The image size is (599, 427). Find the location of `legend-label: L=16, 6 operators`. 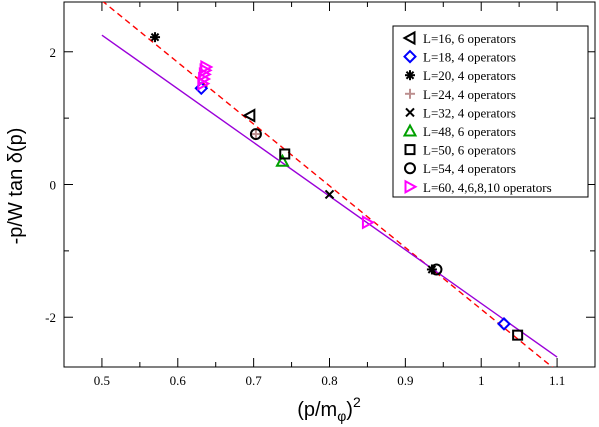

legend-label: L=16, 6 operators is located at coordinates (469, 38).